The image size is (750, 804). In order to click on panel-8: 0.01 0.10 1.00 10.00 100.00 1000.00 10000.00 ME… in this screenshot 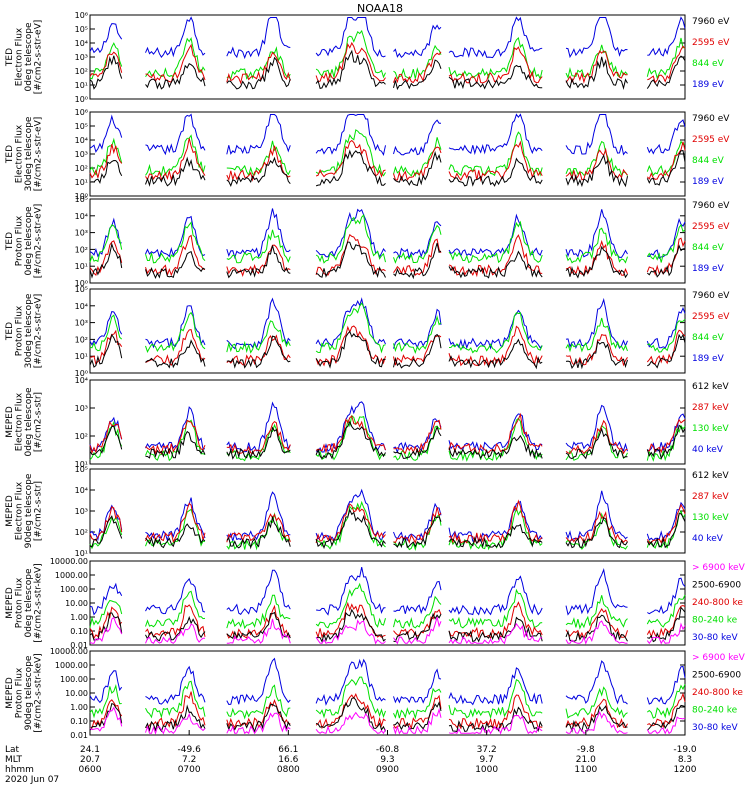, I will do `click(375, 693)`.